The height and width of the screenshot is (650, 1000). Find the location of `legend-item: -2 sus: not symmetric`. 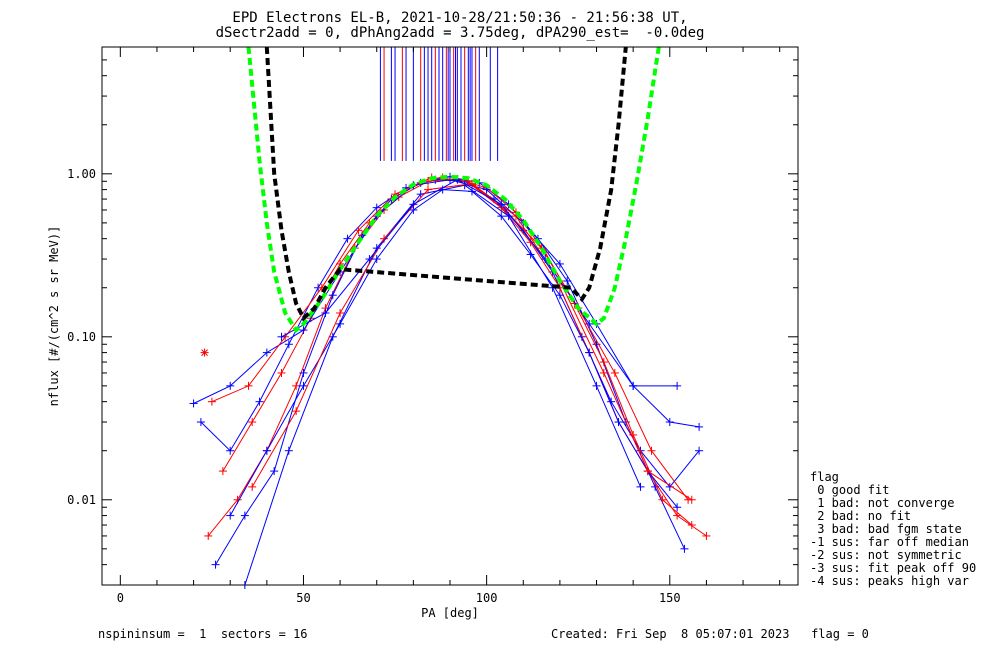

legend-item: -2 sus: not symmetric is located at coordinates (886, 555).